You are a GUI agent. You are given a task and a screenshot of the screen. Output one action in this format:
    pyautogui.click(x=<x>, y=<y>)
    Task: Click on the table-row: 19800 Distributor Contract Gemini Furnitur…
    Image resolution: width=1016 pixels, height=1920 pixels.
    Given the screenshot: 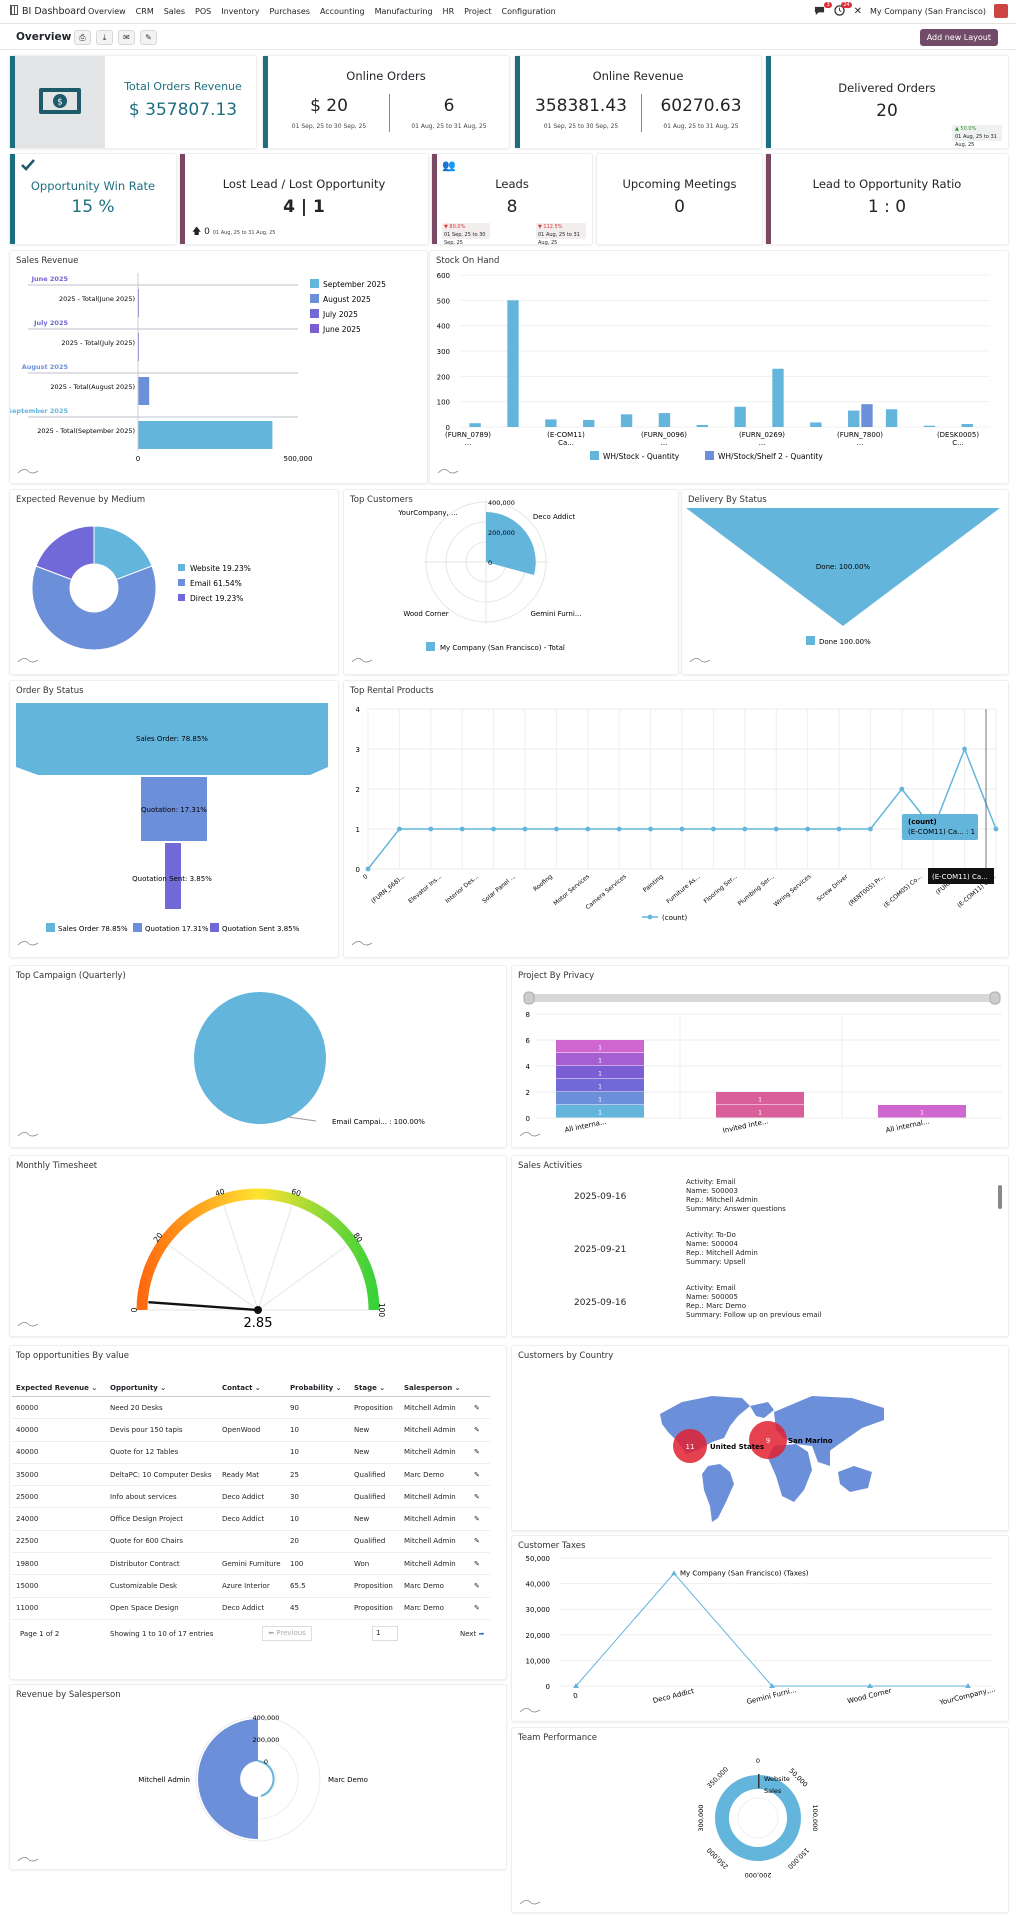 What is the action you would take?
    pyautogui.click(x=251, y=1564)
    